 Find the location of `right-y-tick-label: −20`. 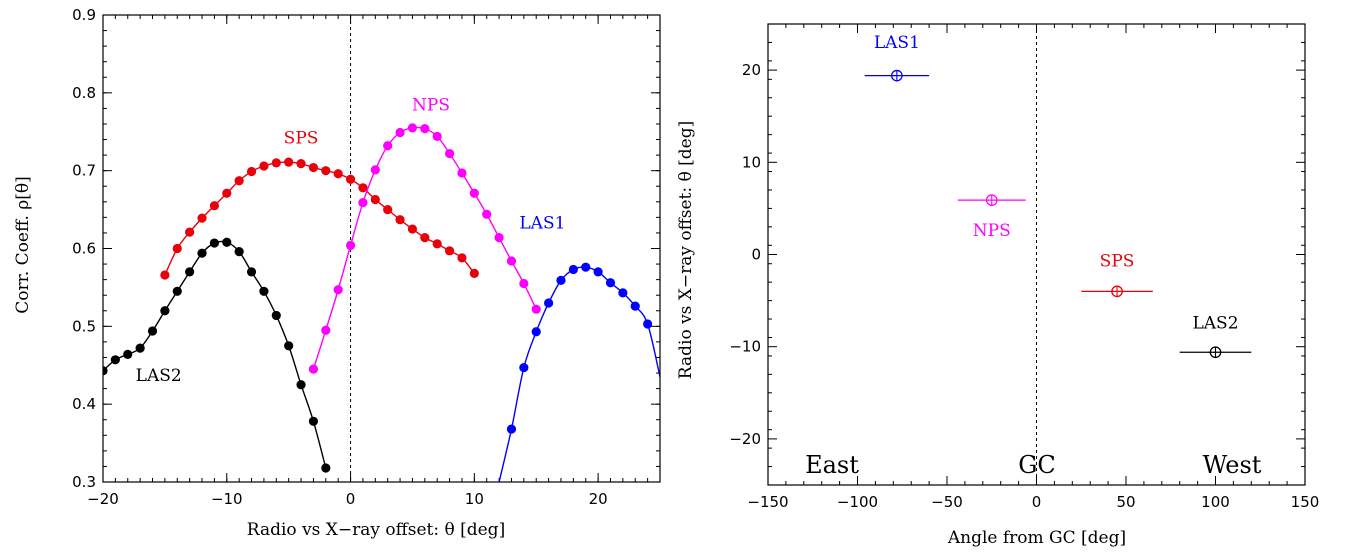

right-y-tick-label: −20 is located at coordinates (745, 439).